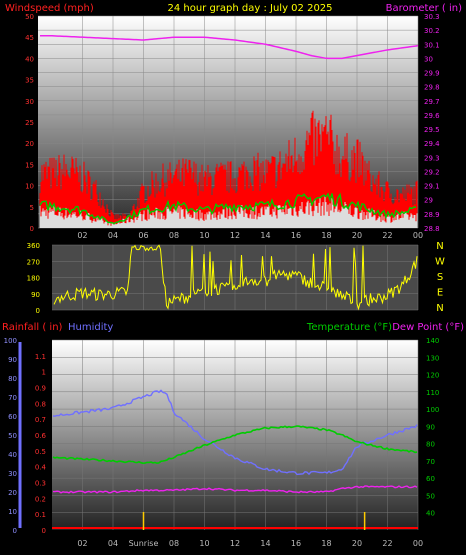 Image resolution: width=466 pixels, height=555 pixels. I want to click on humidity-tick-label: 40, so click(12, 455).